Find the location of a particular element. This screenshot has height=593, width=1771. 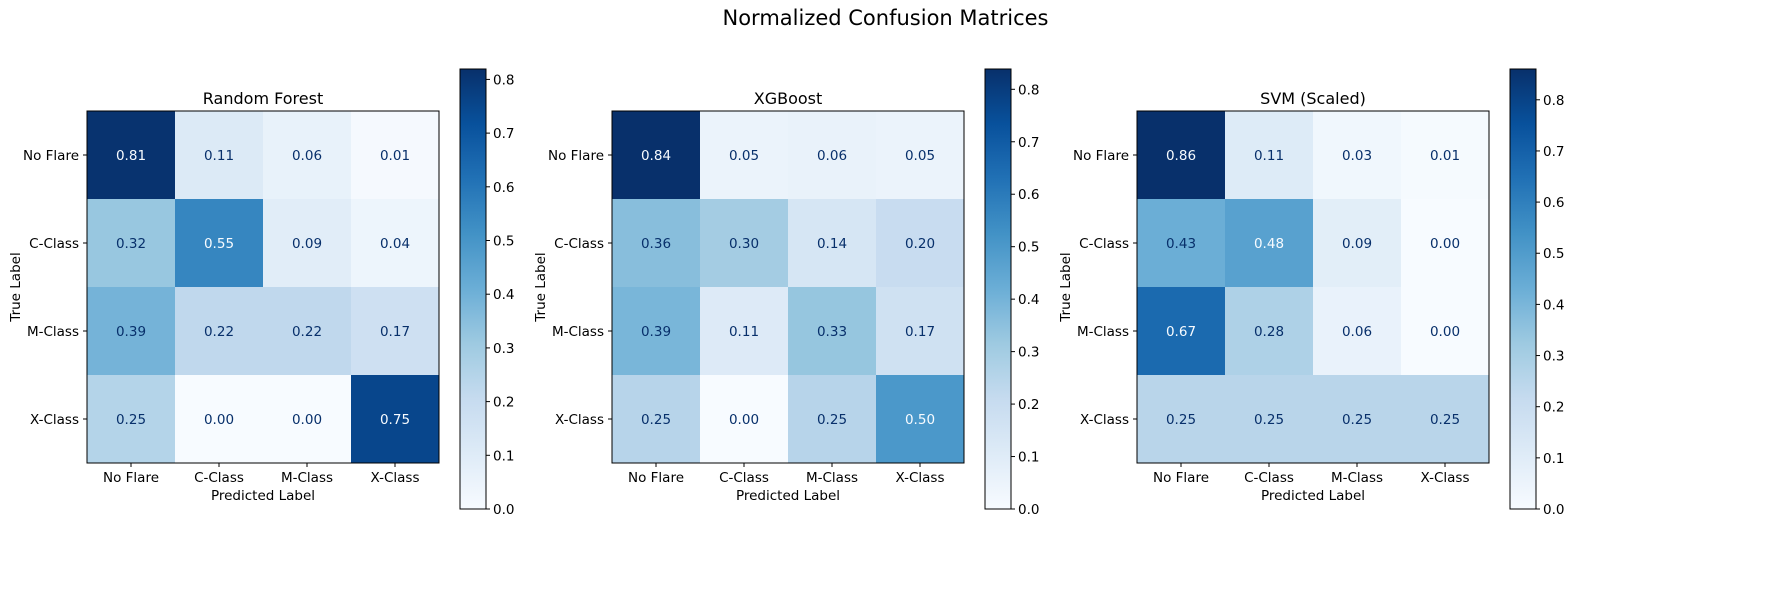

cell-value-label: 0.09 is located at coordinates (307, 244).